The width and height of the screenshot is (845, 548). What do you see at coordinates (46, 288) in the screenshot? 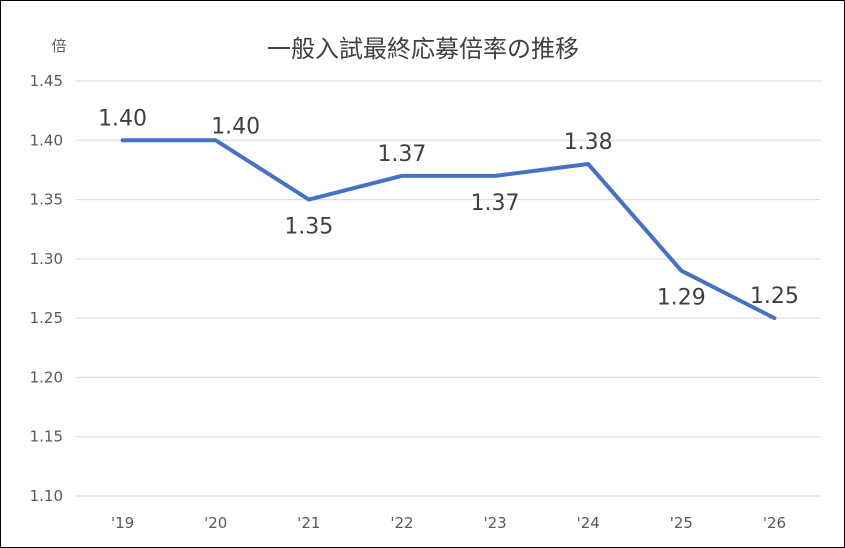
I see `y-axis-tick-labels: 1.45 1.40 1.35 1.30 1.25 1.20 1.15 1.10` at bounding box center [46, 288].